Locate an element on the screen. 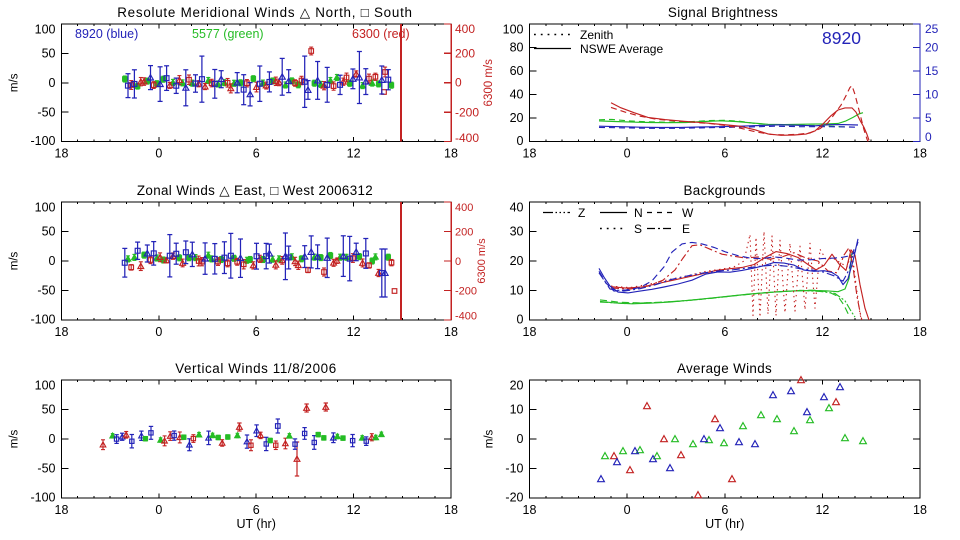  svg-text: NSWE Average is located at coordinates (621, 49).